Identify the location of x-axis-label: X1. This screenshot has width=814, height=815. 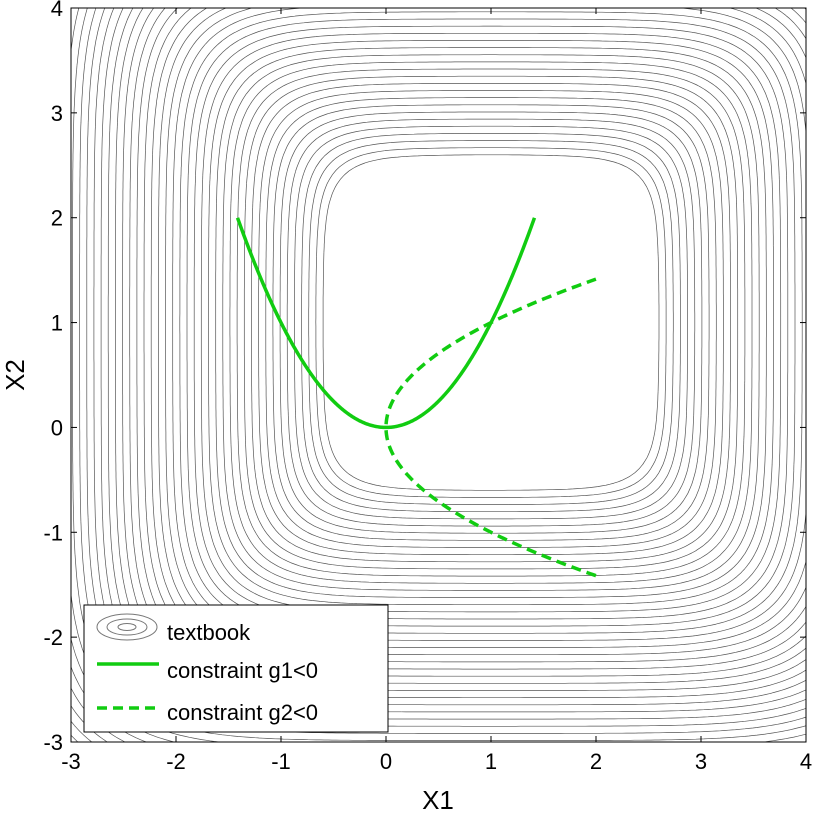
(438, 800).